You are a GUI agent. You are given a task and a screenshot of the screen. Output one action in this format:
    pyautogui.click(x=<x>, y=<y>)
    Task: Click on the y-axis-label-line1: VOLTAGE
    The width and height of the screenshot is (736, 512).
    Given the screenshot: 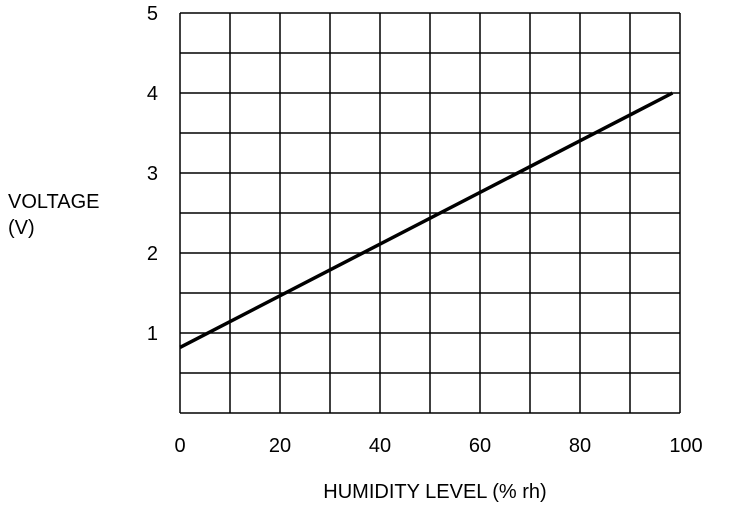 What is the action you would take?
    pyautogui.click(x=54, y=202)
    